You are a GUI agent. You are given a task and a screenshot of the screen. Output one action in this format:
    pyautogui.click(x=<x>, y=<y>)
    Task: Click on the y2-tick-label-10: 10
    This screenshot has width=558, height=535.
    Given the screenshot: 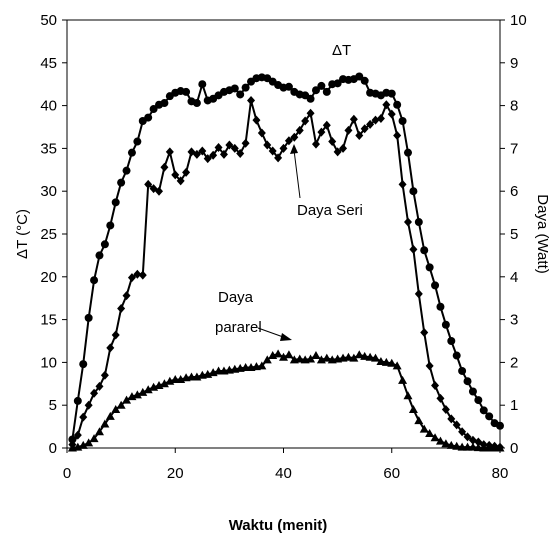 What is the action you would take?
    pyautogui.click(x=518, y=20)
    